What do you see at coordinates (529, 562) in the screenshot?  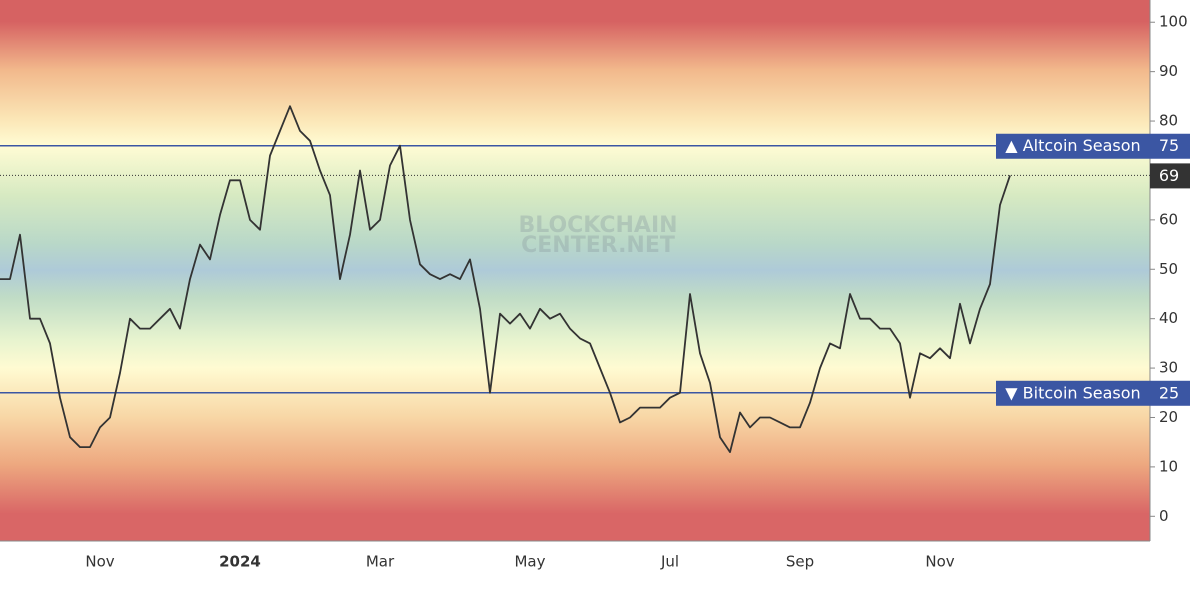 I see `x-tick-label: May` at bounding box center [529, 562].